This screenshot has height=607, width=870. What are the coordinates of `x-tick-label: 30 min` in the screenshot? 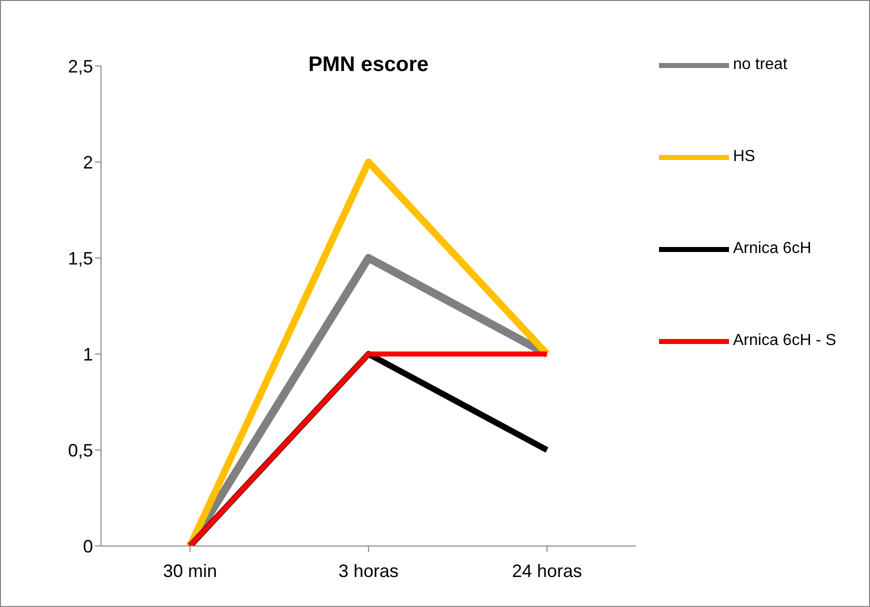 It's located at (190, 570).